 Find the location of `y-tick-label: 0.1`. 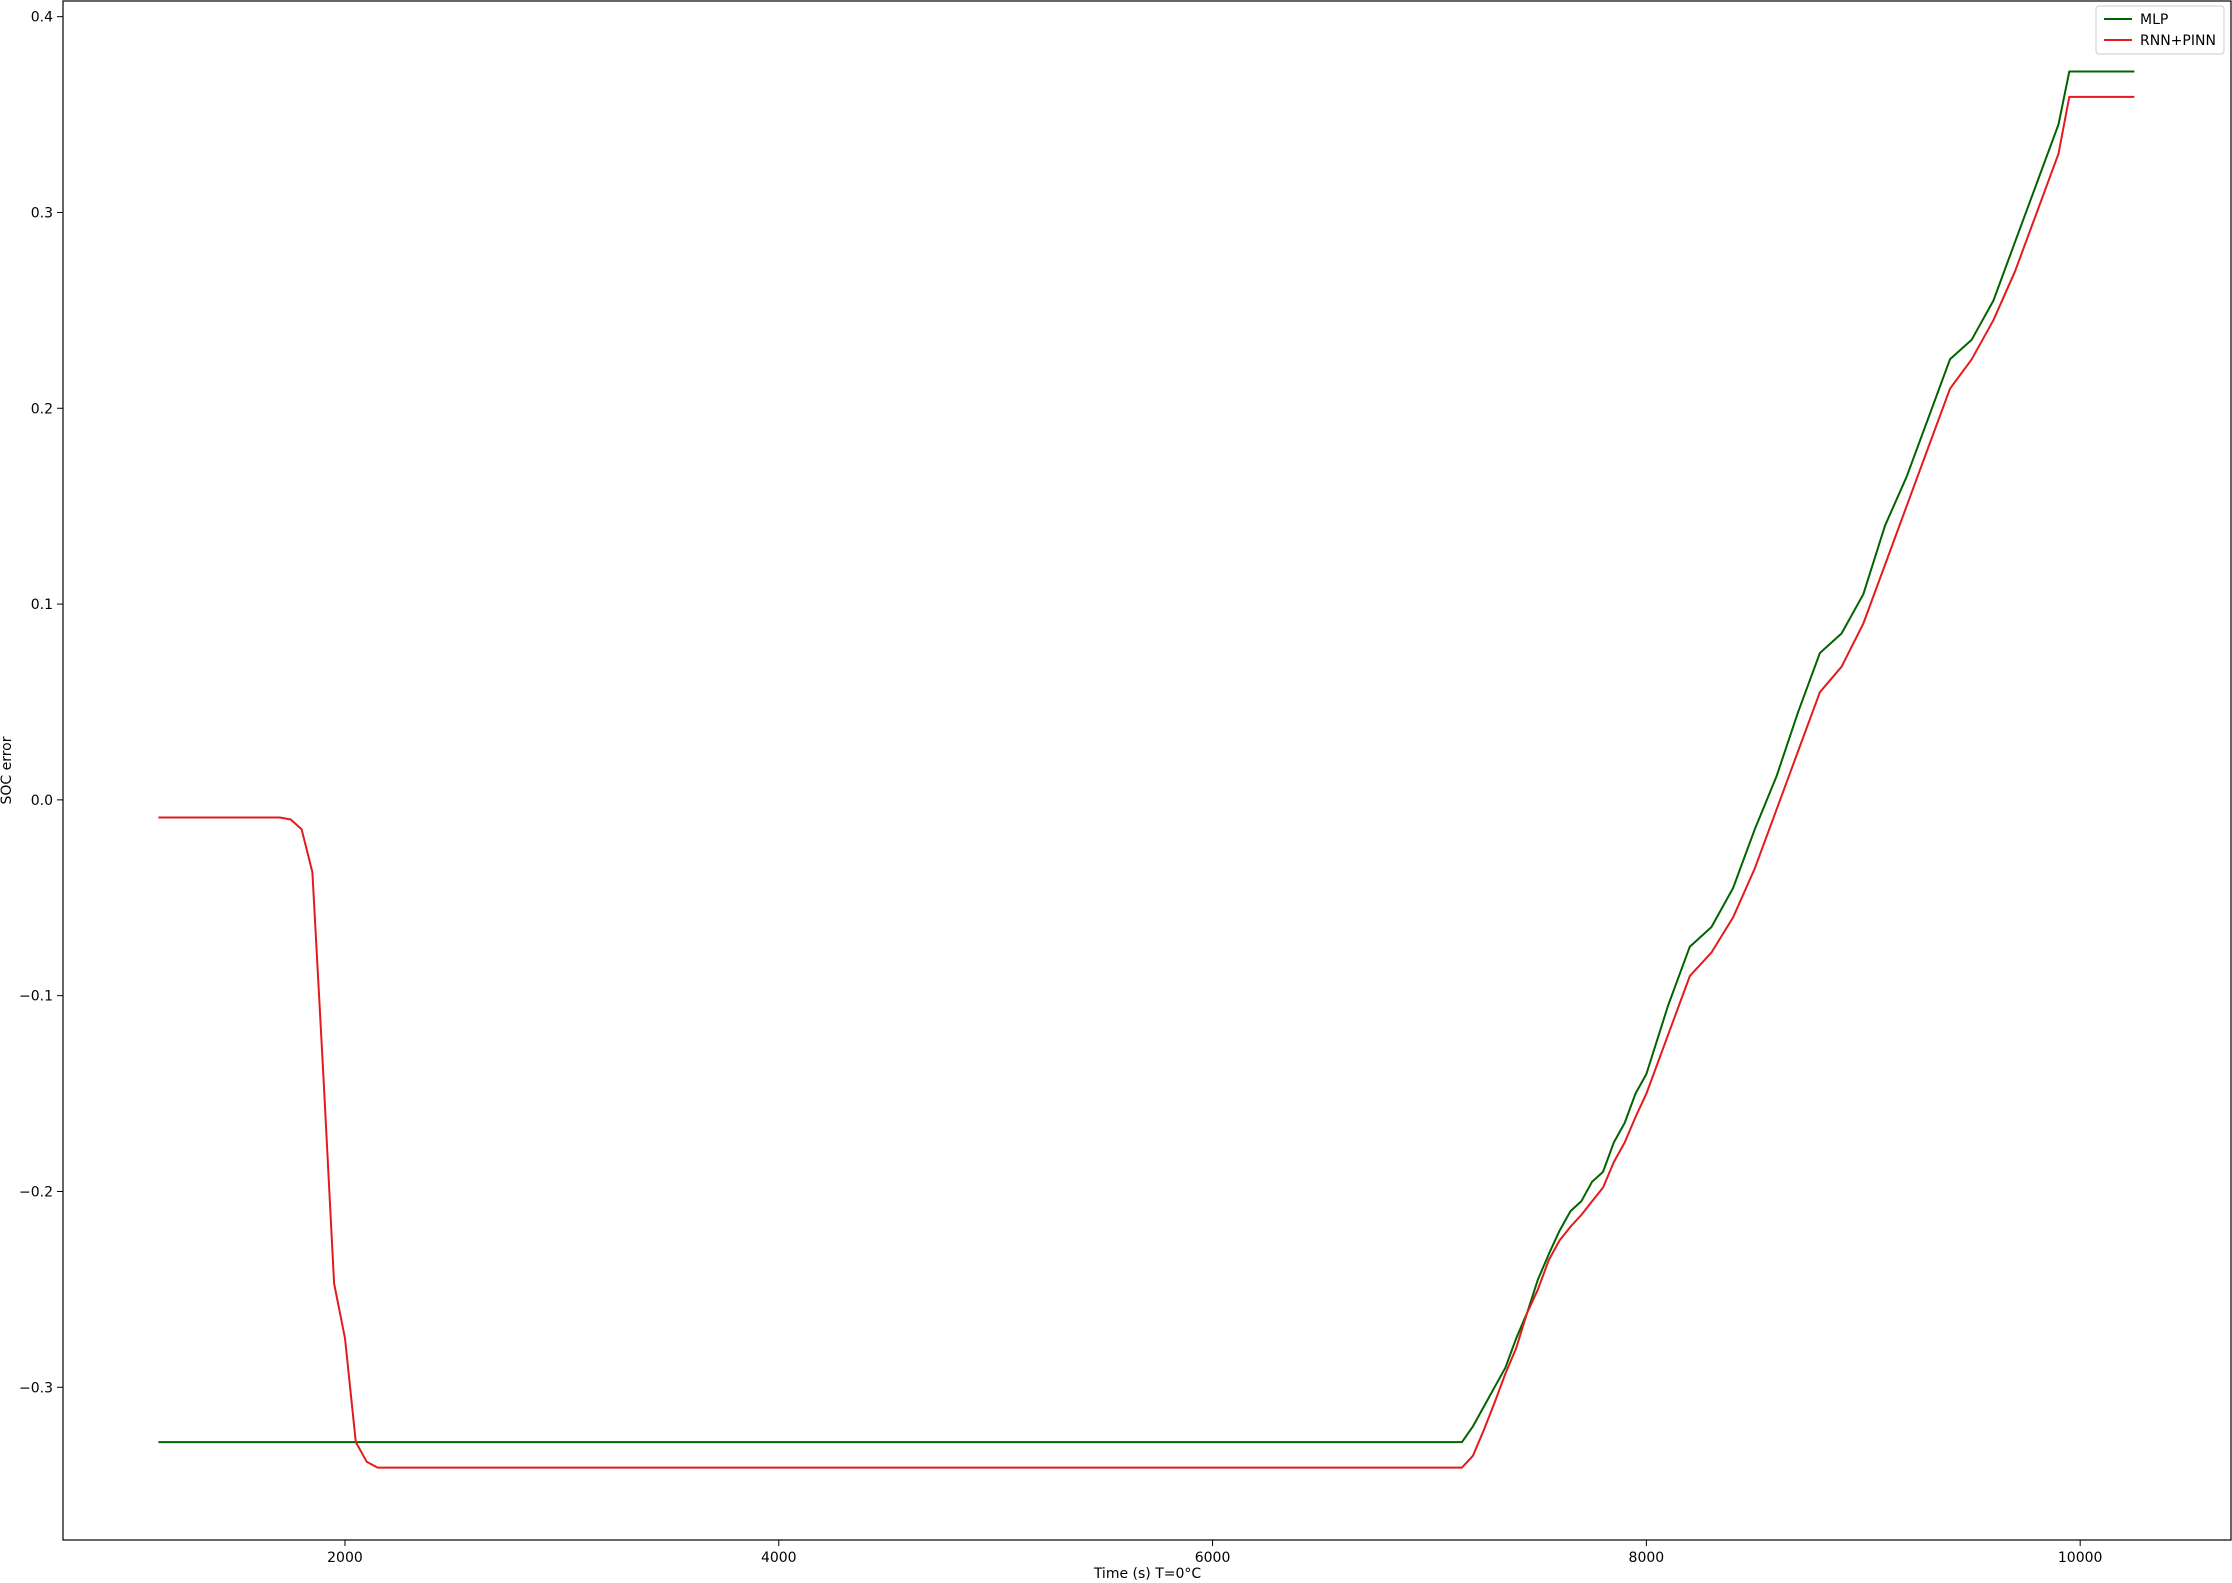

y-tick-label: 0.1 is located at coordinates (42, 605).